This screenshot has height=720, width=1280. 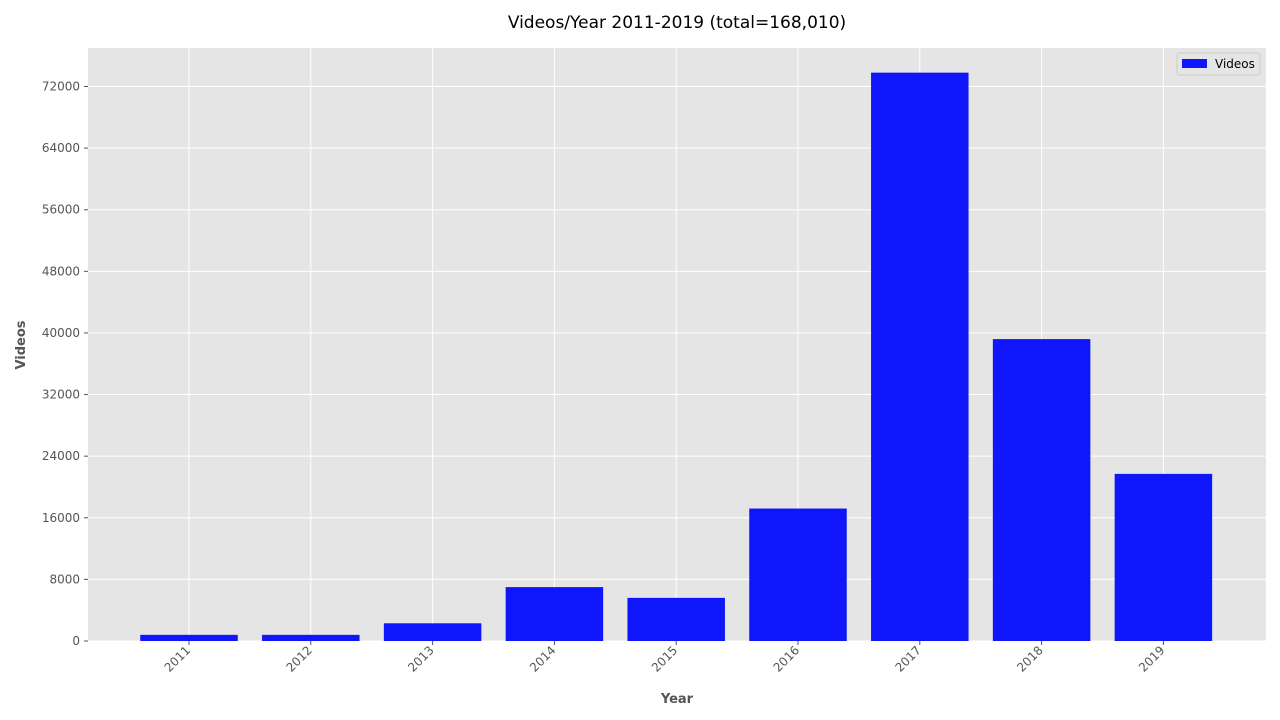 I want to click on y-tick-label: 48000, so click(x=61, y=271).